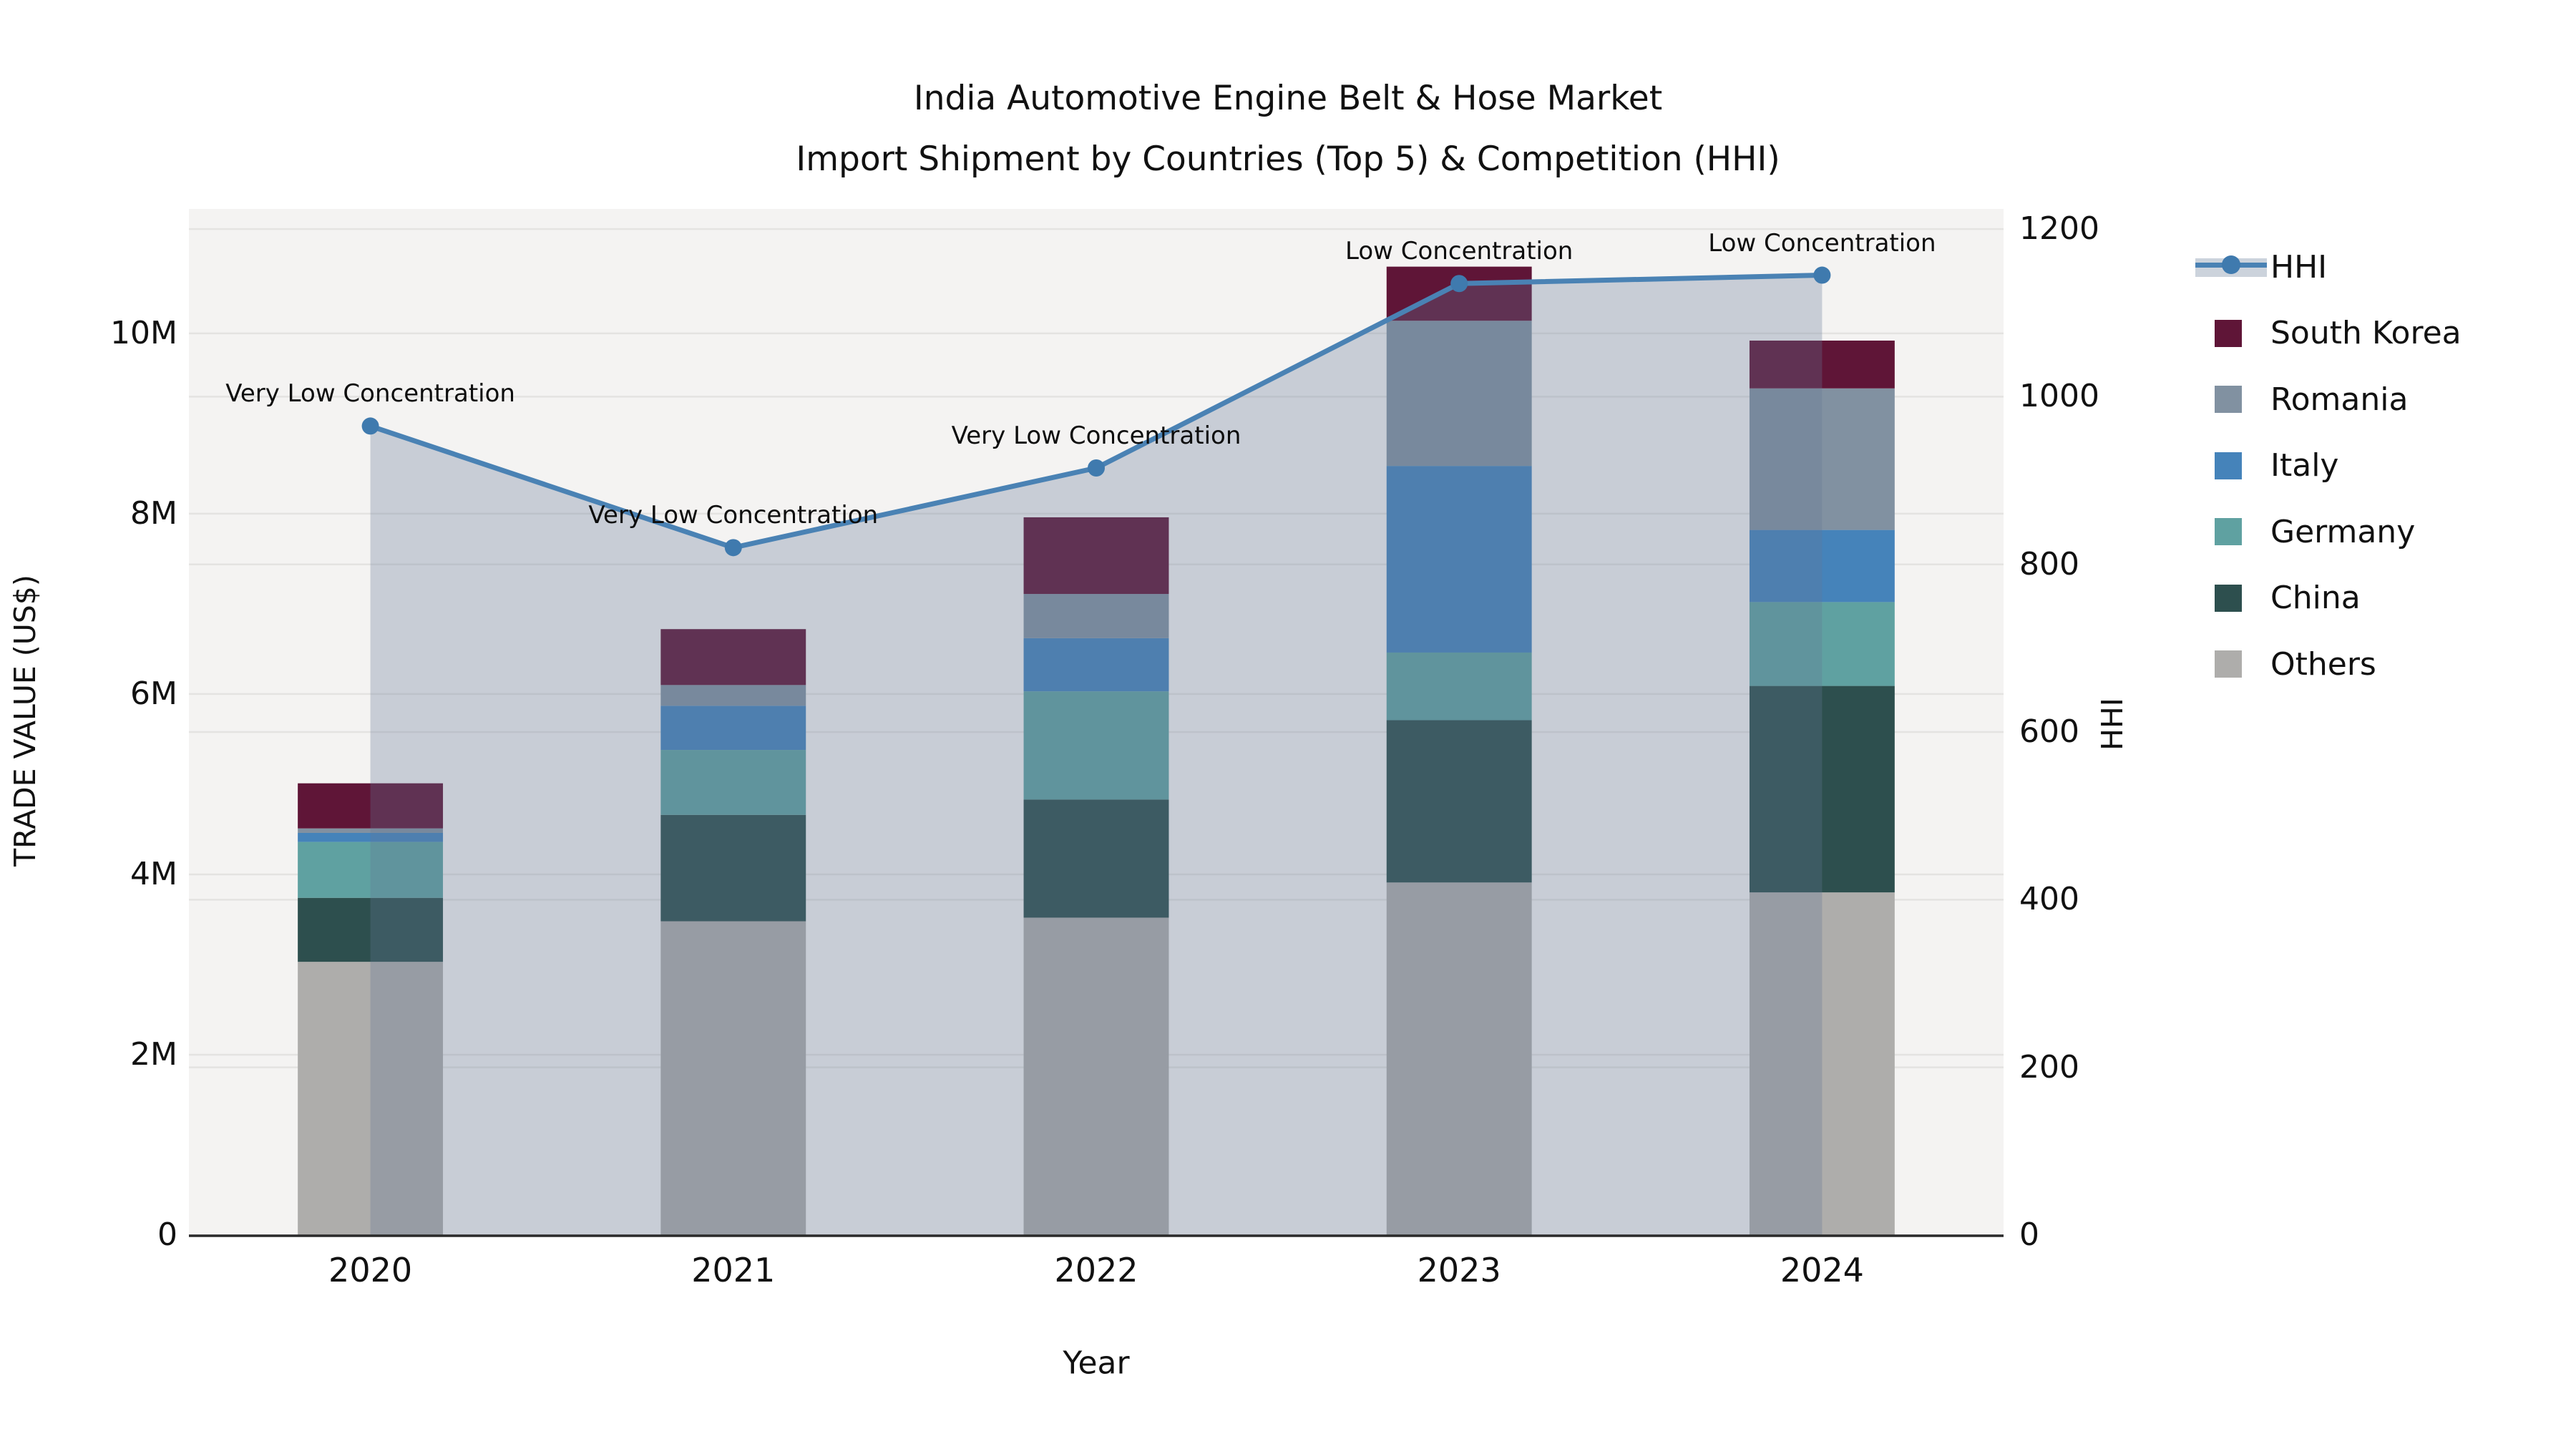  What do you see at coordinates (733, 782) in the screenshot?
I see `bar-segment-germany-2021` at bounding box center [733, 782].